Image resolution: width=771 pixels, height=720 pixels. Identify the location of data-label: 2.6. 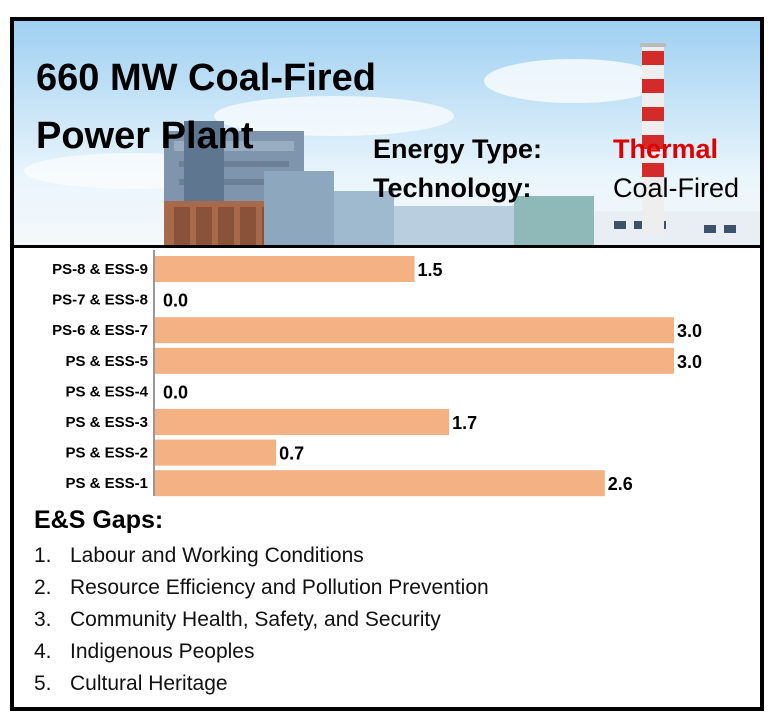
(620, 484).